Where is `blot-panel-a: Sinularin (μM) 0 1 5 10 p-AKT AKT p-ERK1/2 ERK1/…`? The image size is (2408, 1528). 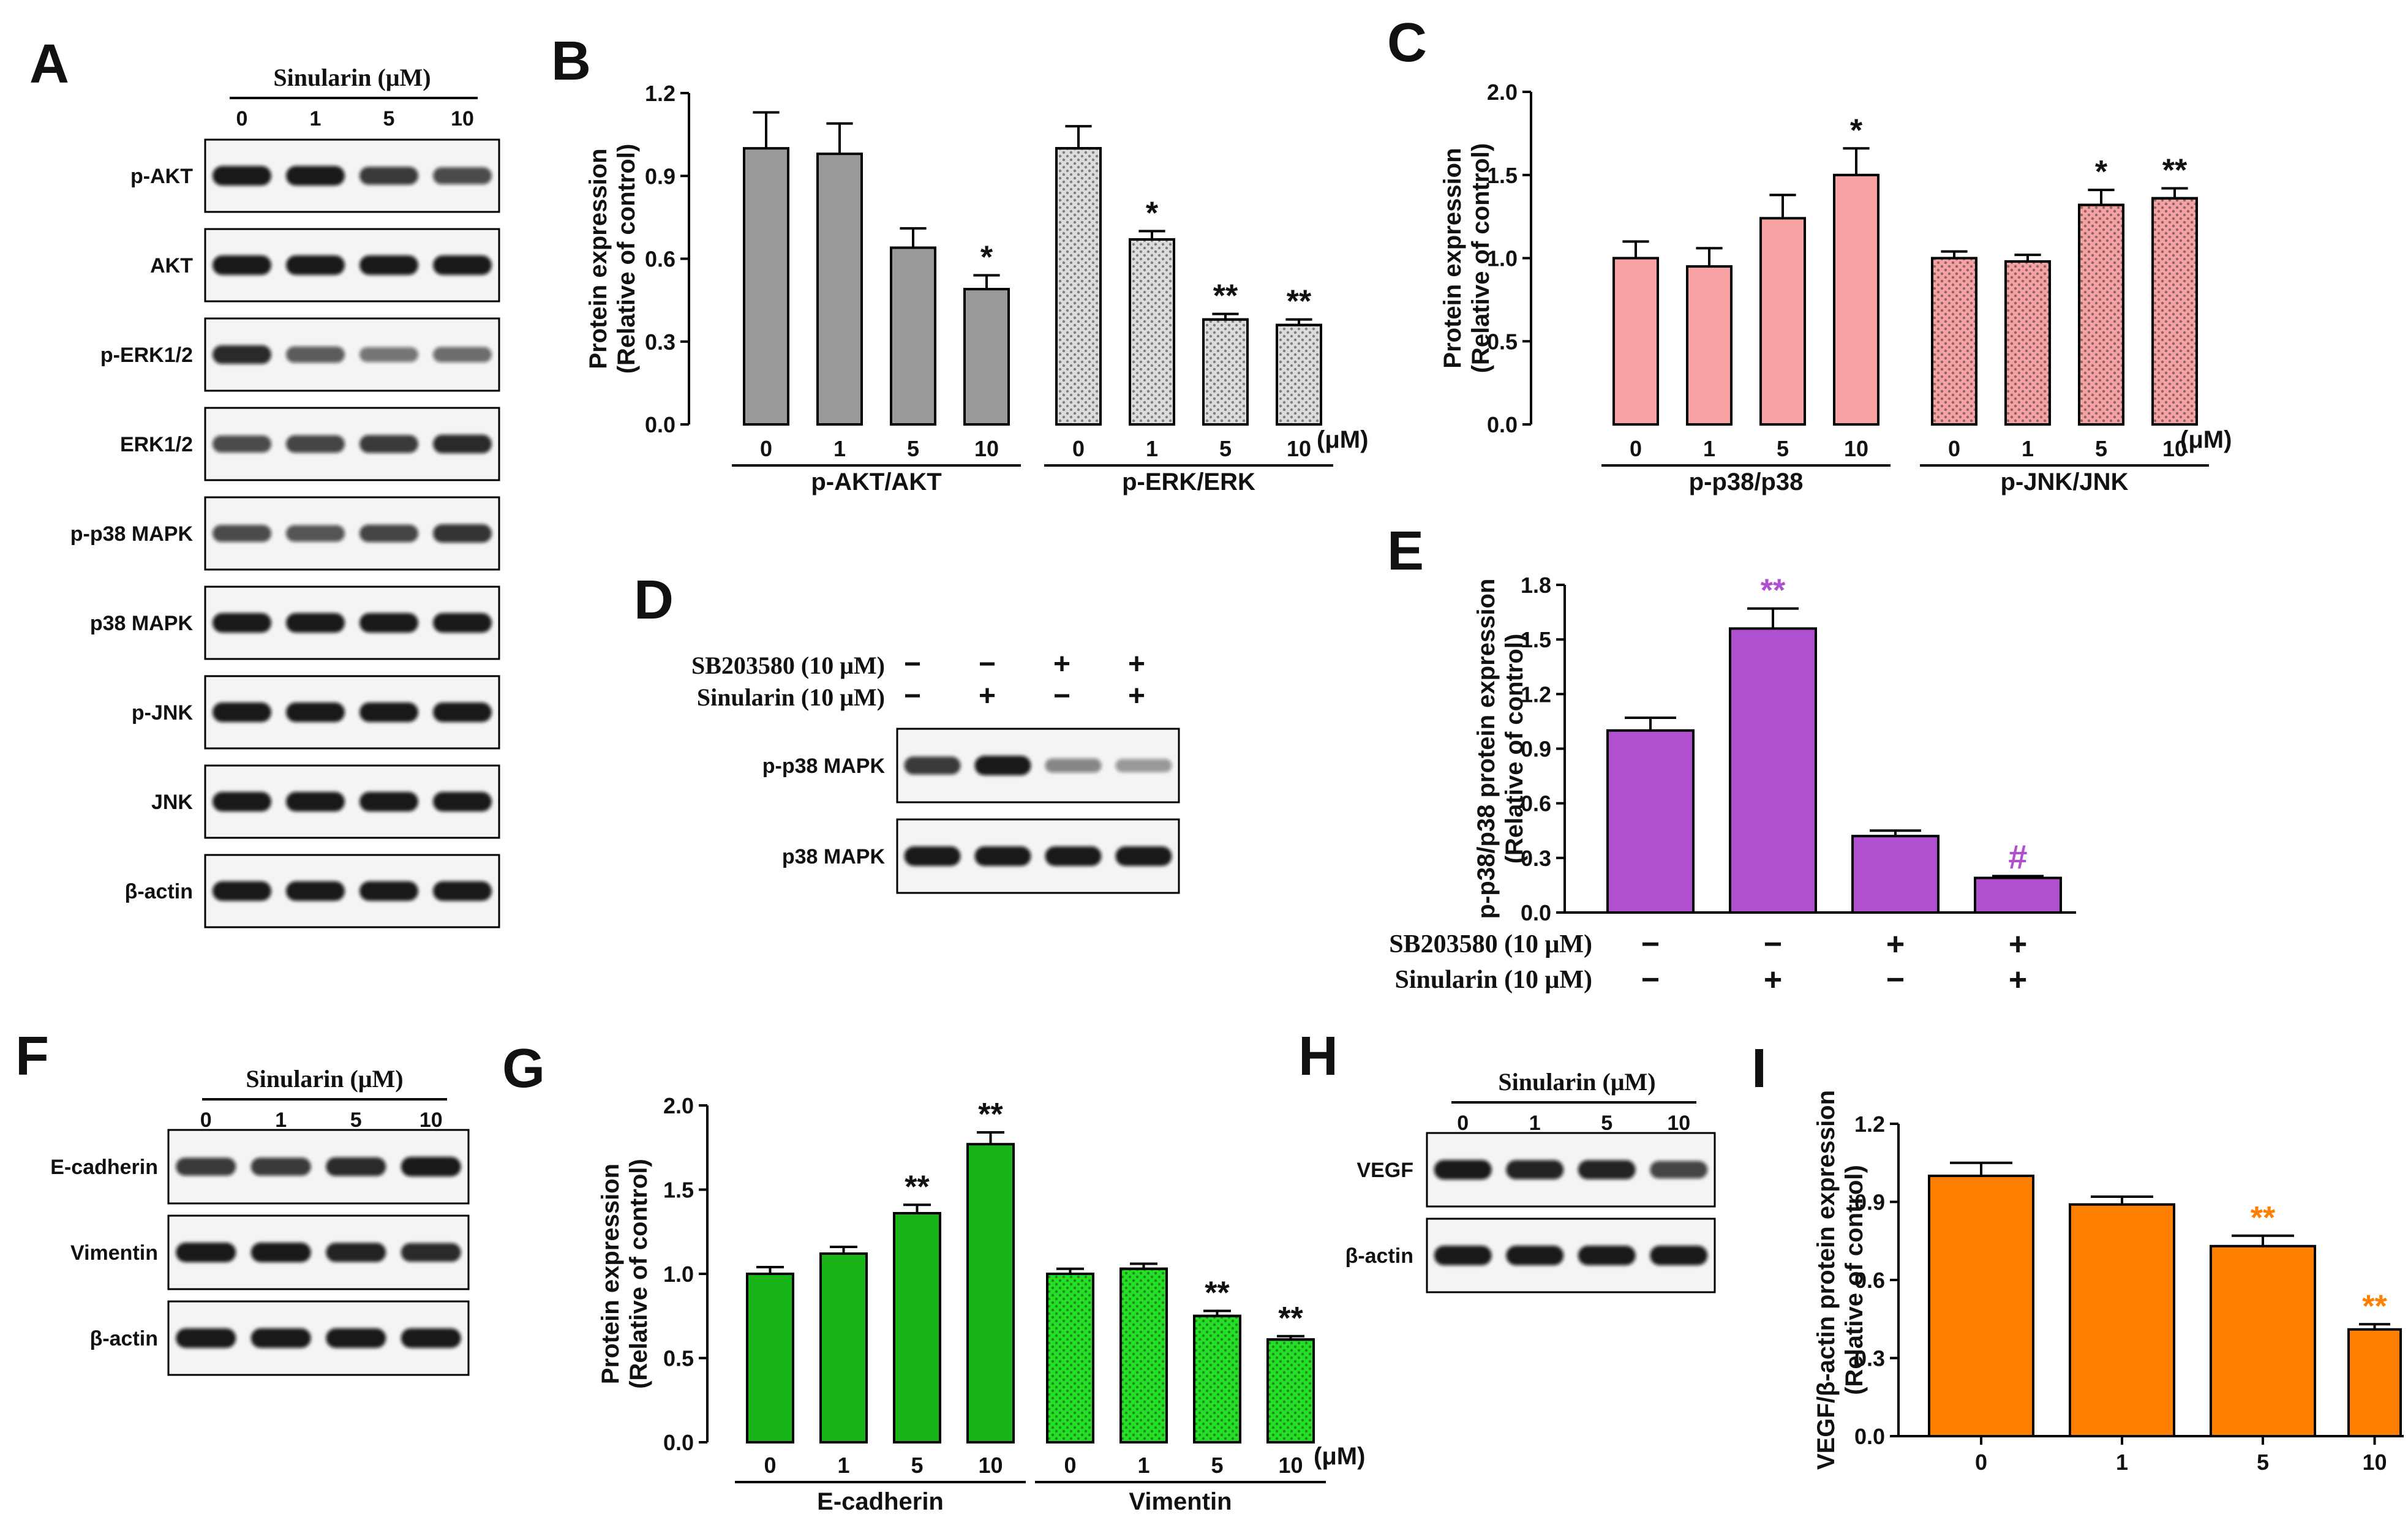 blot-panel-a: Sinularin (μM) 0 1 5 10 p-AKT AKT p-ERK1/2 ERK1/… is located at coordinates (285, 496).